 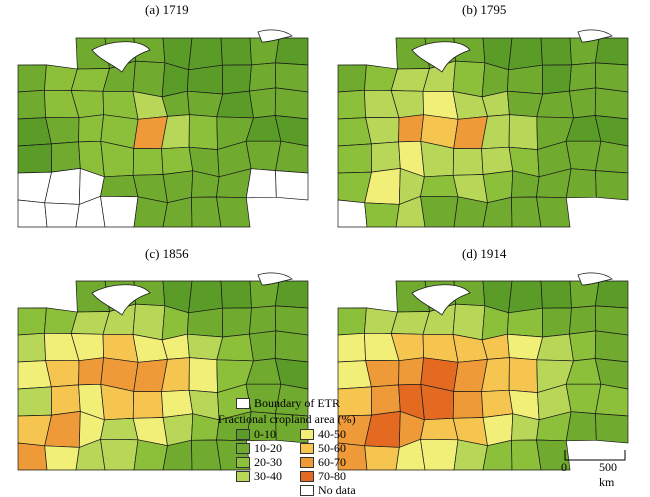 I want to click on legend-item: 50-60, so click(x=340, y=448).